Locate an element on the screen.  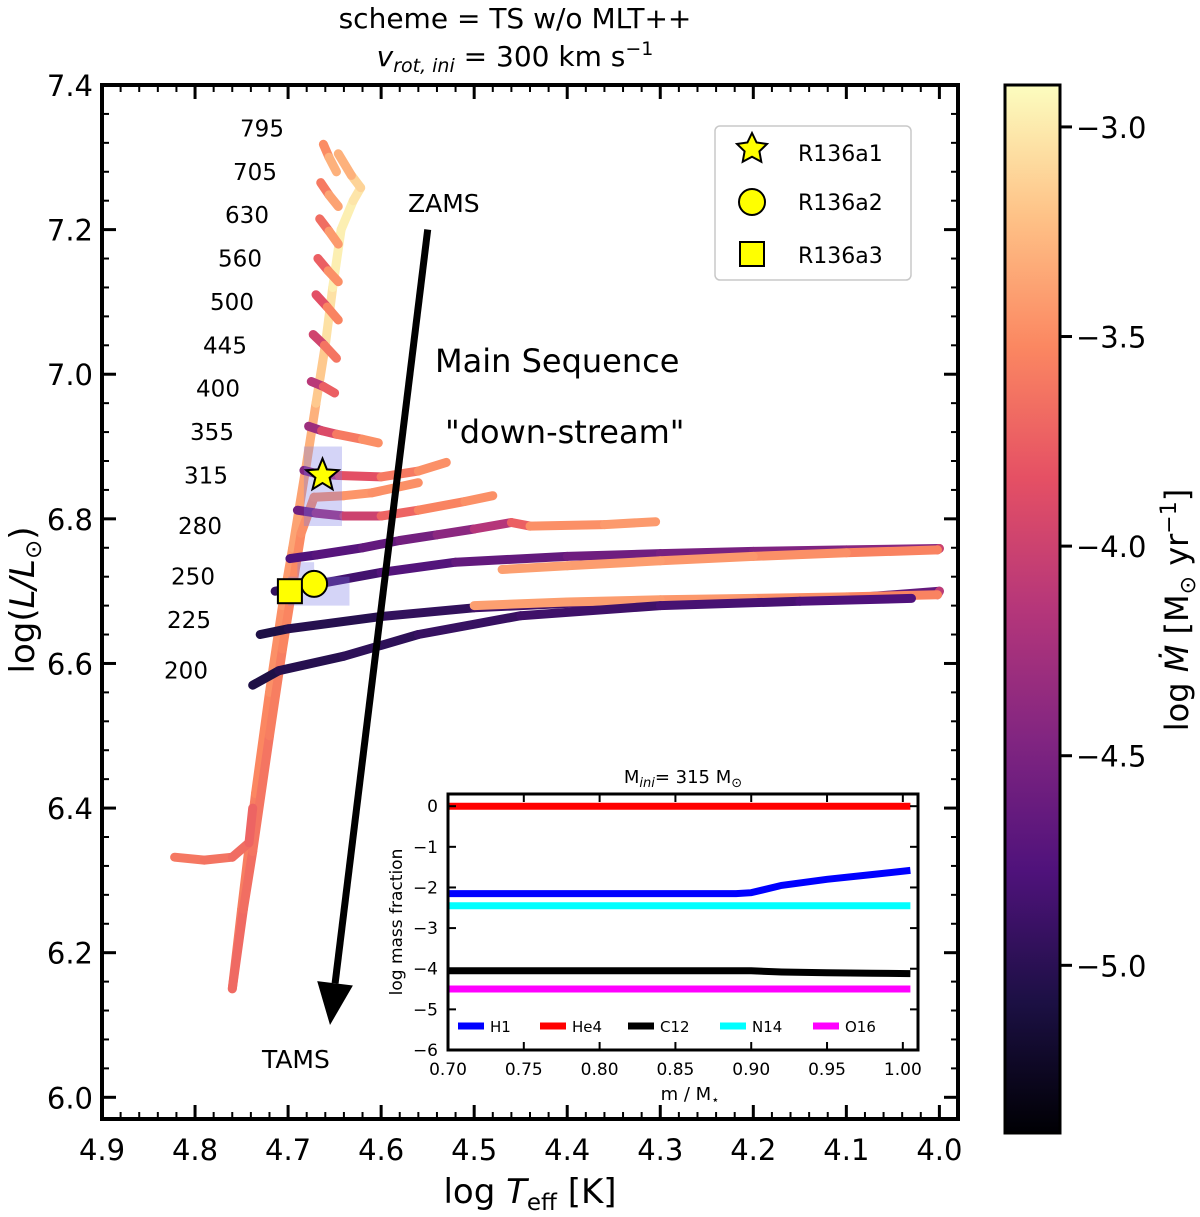
observed-stars-layer is located at coordinates (309, 530).